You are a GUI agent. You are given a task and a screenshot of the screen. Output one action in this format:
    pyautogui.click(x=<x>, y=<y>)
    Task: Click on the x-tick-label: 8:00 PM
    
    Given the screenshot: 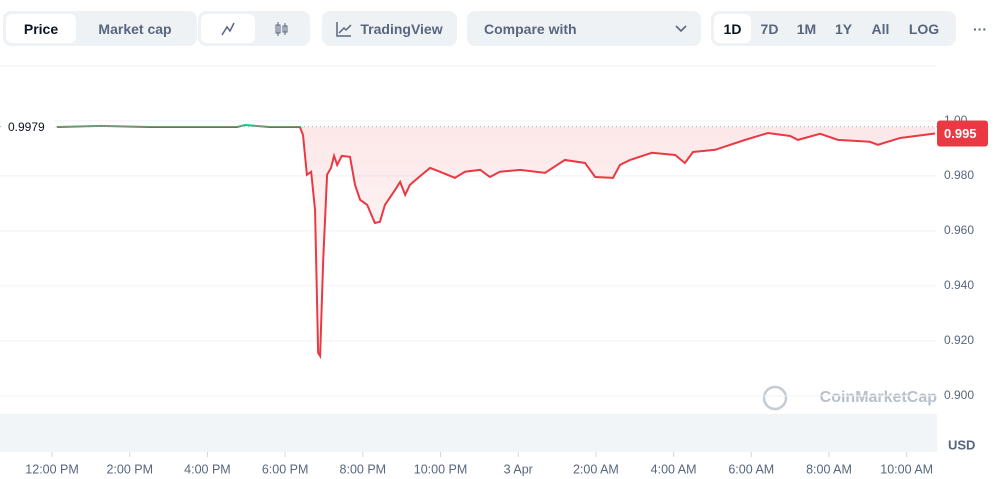 What is the action you would take?
    pyautogui.click(x=363, y=469)
    